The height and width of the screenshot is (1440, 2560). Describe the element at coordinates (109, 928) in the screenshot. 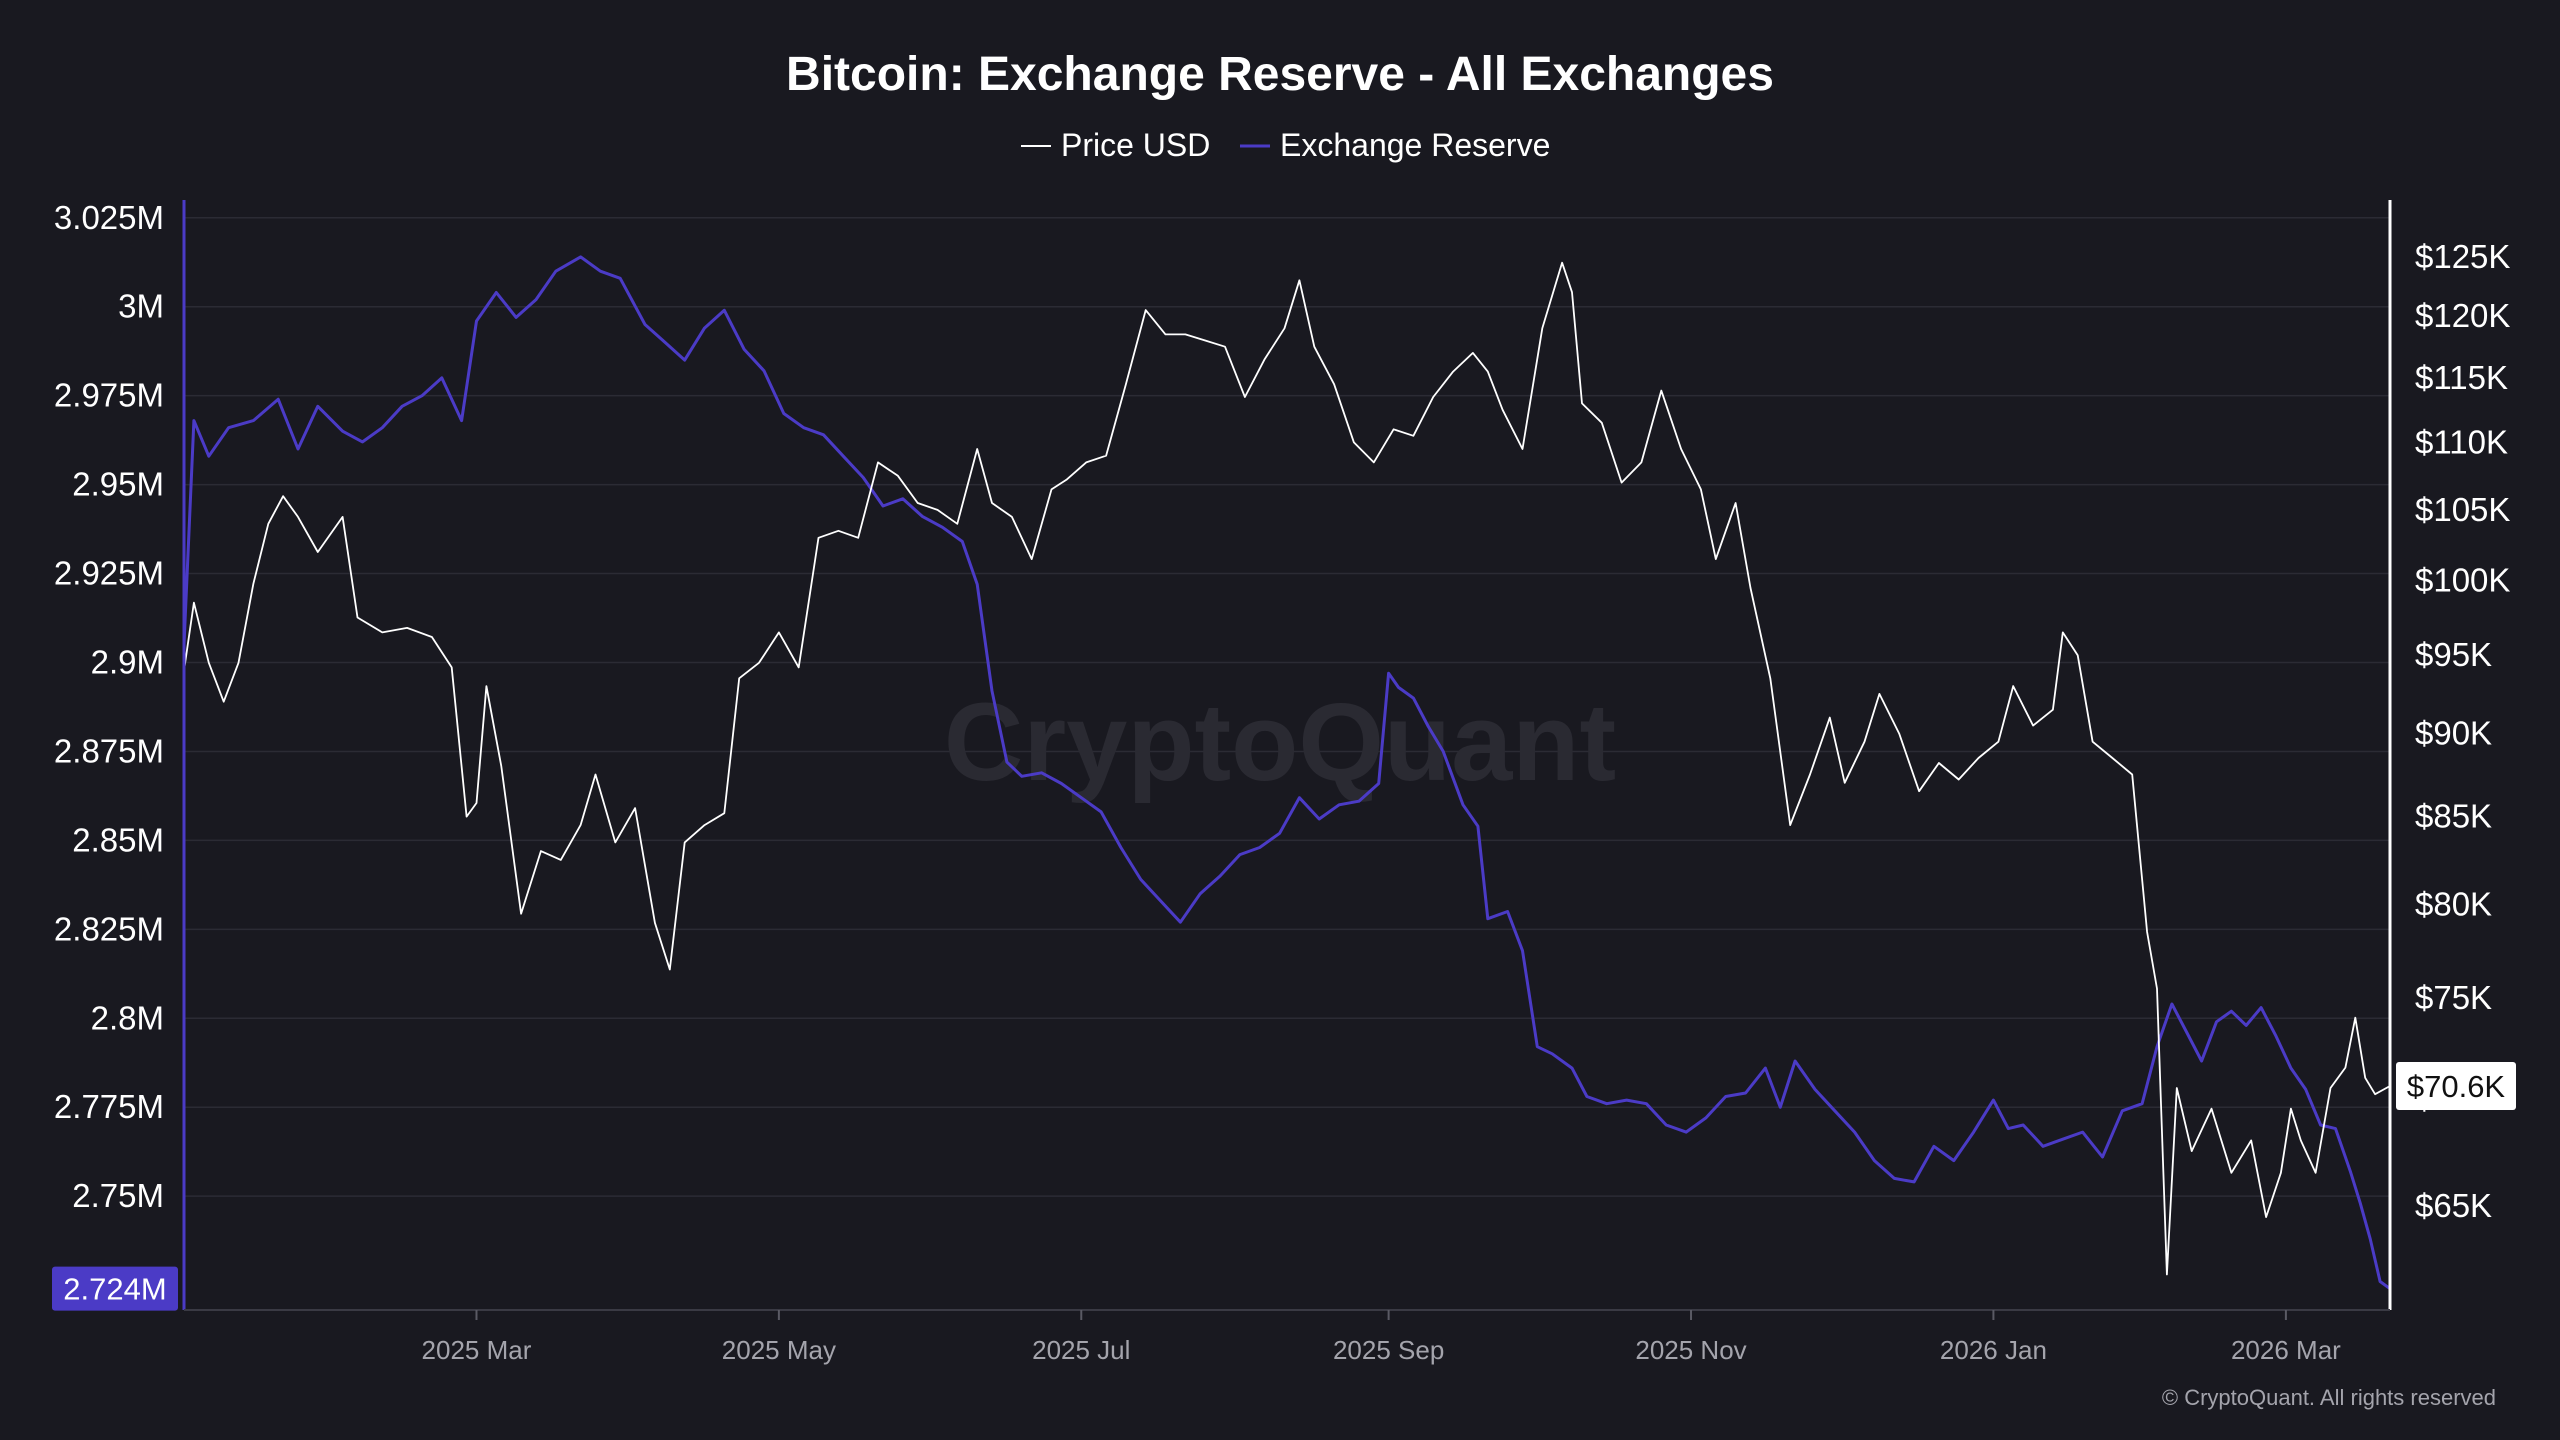

I see `y-left-tick-label: 2.825M` at that location.